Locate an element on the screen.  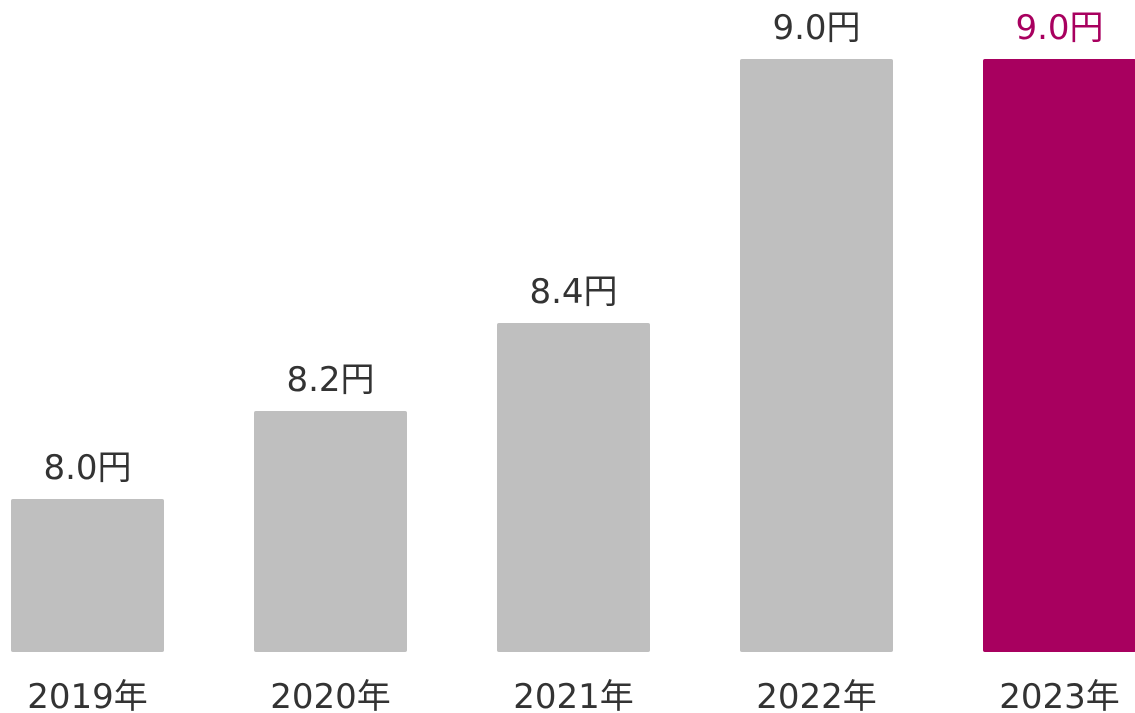
x-tick-label-2: 2021年 is located at coordinates (573, 695).